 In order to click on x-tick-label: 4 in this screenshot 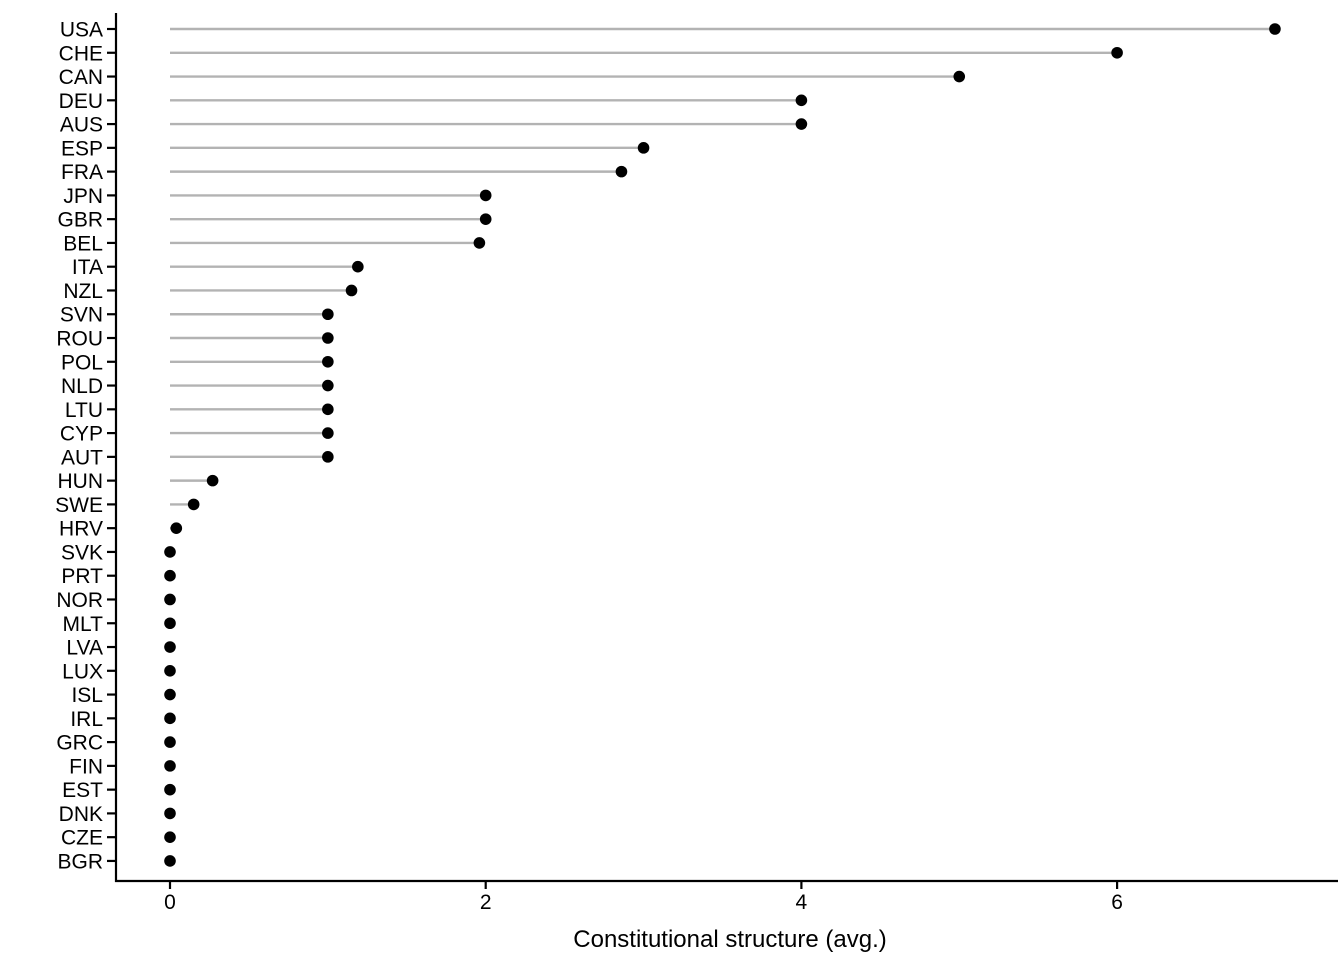, I will do `click(802, 902)`.